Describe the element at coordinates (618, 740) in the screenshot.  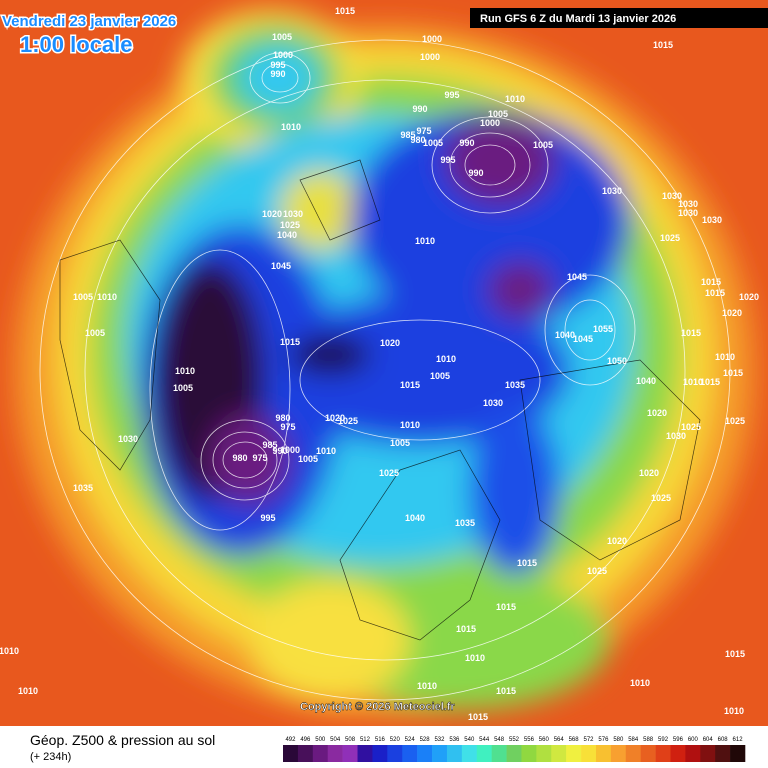
I see `scale-label: 580` at that location.